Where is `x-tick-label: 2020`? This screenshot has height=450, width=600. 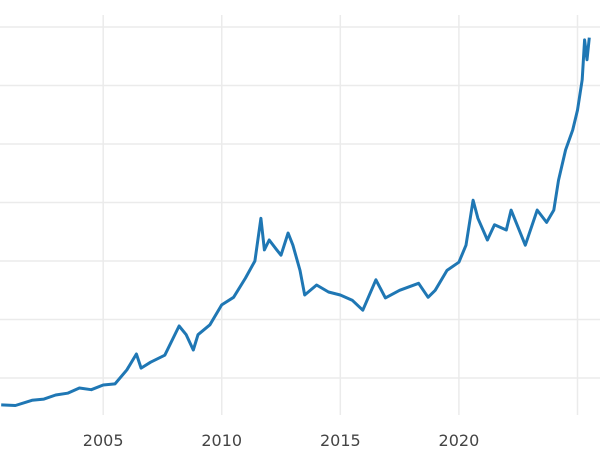 x-tick-label: 2020 is located at coordinates (459, 440).